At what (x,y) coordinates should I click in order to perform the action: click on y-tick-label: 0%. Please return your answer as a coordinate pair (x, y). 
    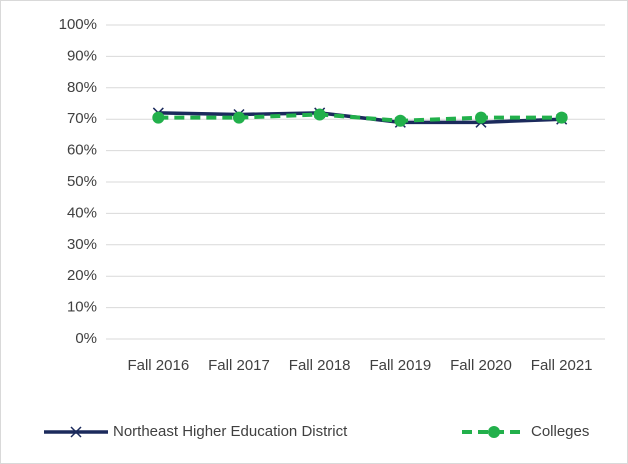
    Looking at the image, I should click on (86, 338).